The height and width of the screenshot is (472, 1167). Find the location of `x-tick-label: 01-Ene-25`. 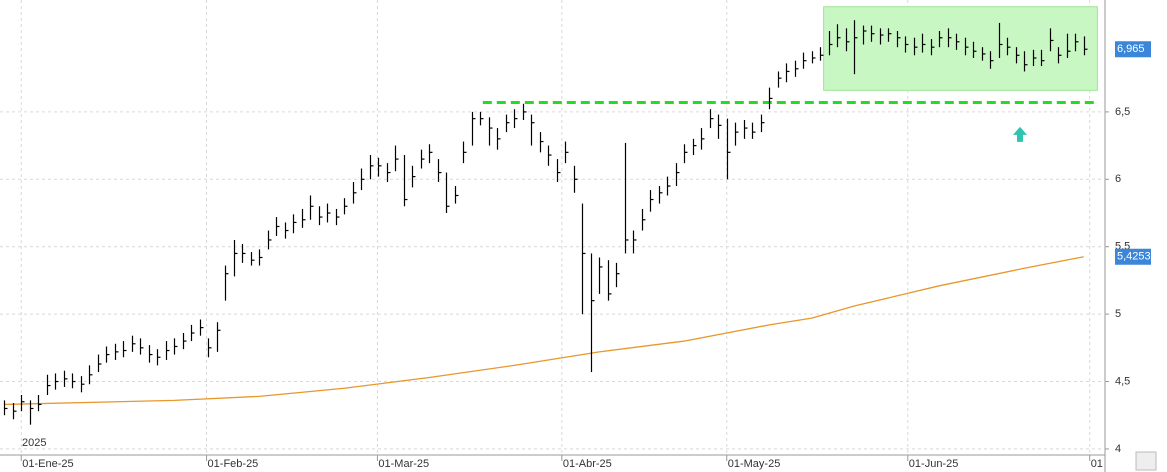

x-tick-label: 01-Ene-25 is located at coordinates (47, 464).